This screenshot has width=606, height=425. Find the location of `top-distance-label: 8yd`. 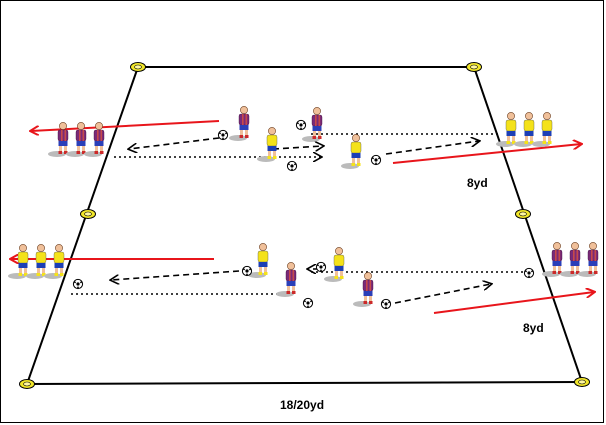

top-distance-label: 8yd is located at coordinates (477, 183).